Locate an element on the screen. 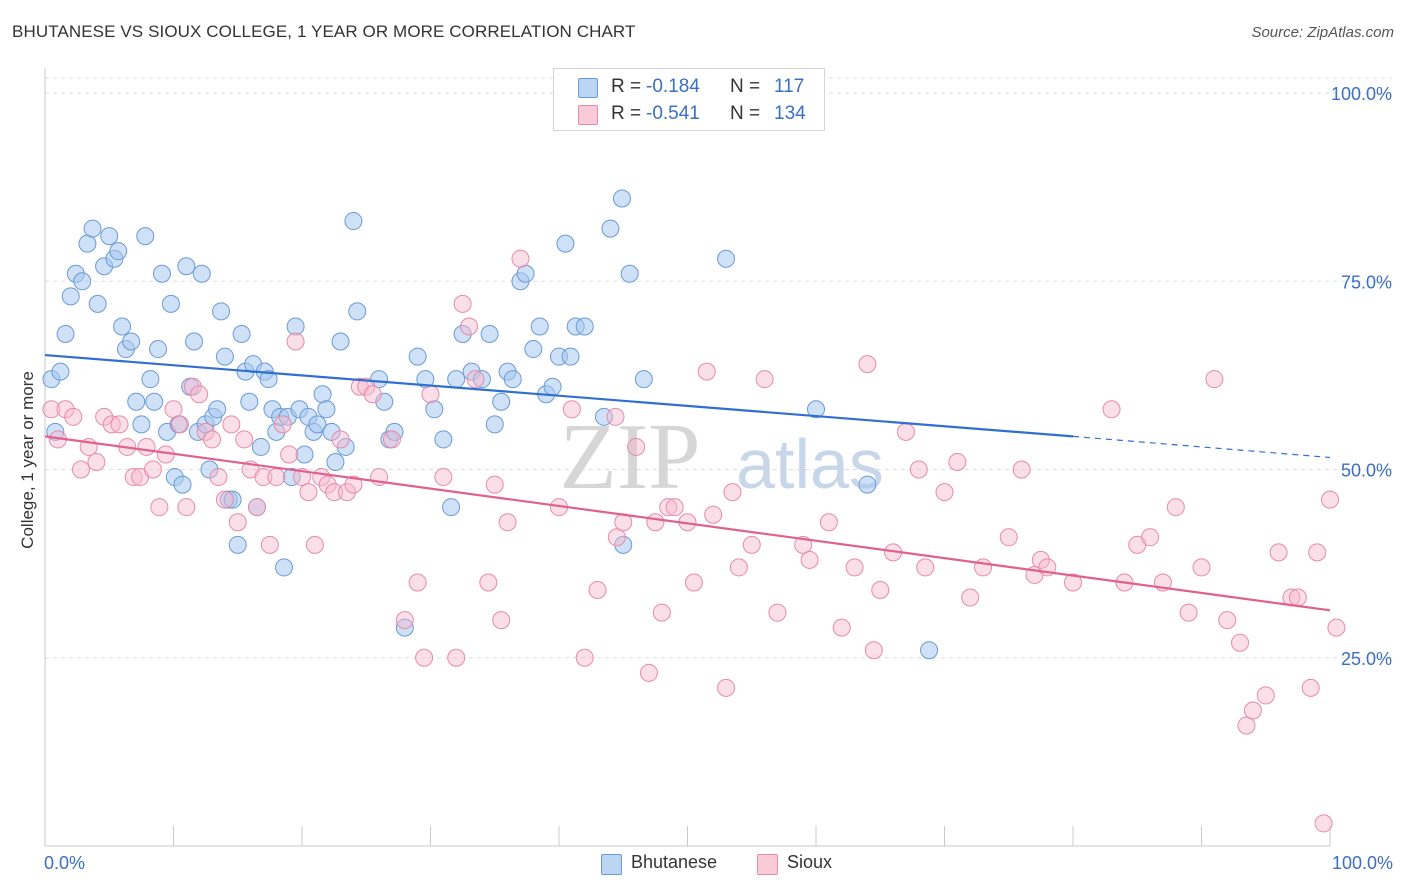 Image resolution: width=1406 pixels, height=892 pixels. n-label: N = is located at coordinates (745, 86).